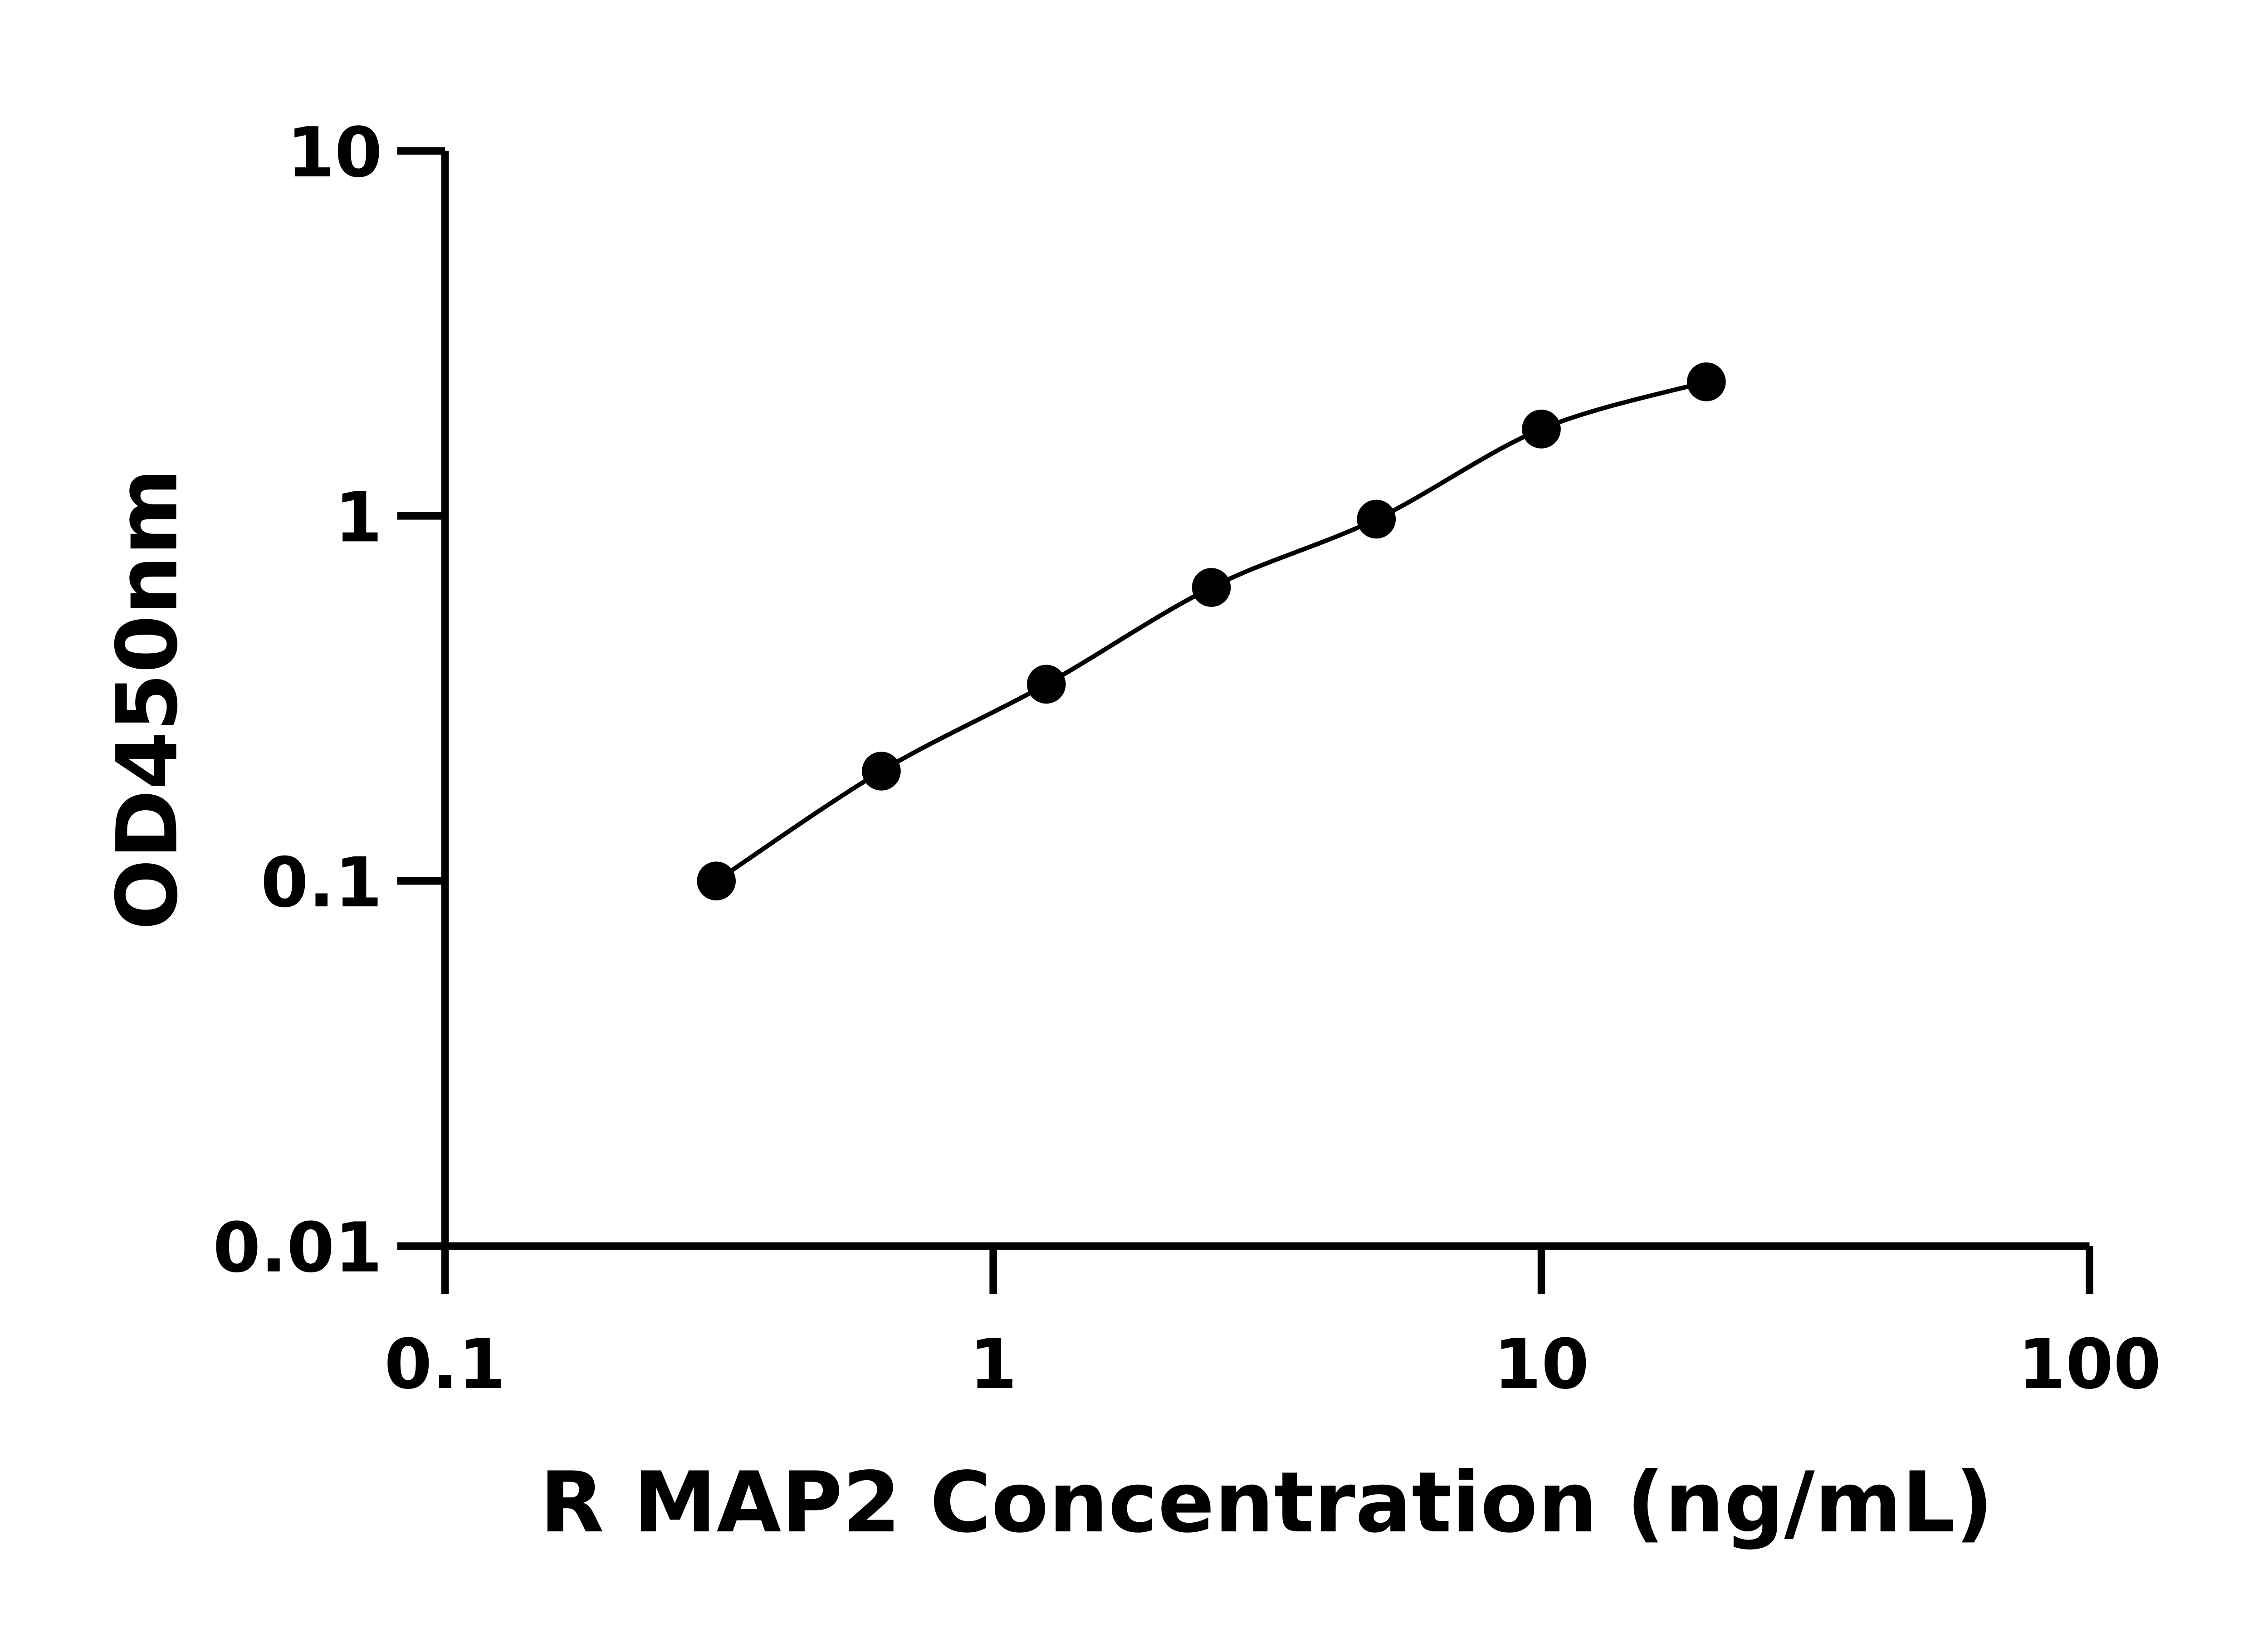  Describe the element at coordinates (298, 1248) in the screenshot. I see `y-tick-label: 0.01` at that location.